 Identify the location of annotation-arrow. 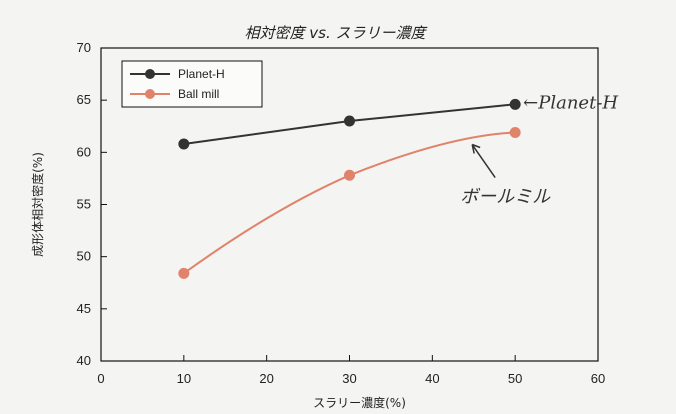
(483, 160).